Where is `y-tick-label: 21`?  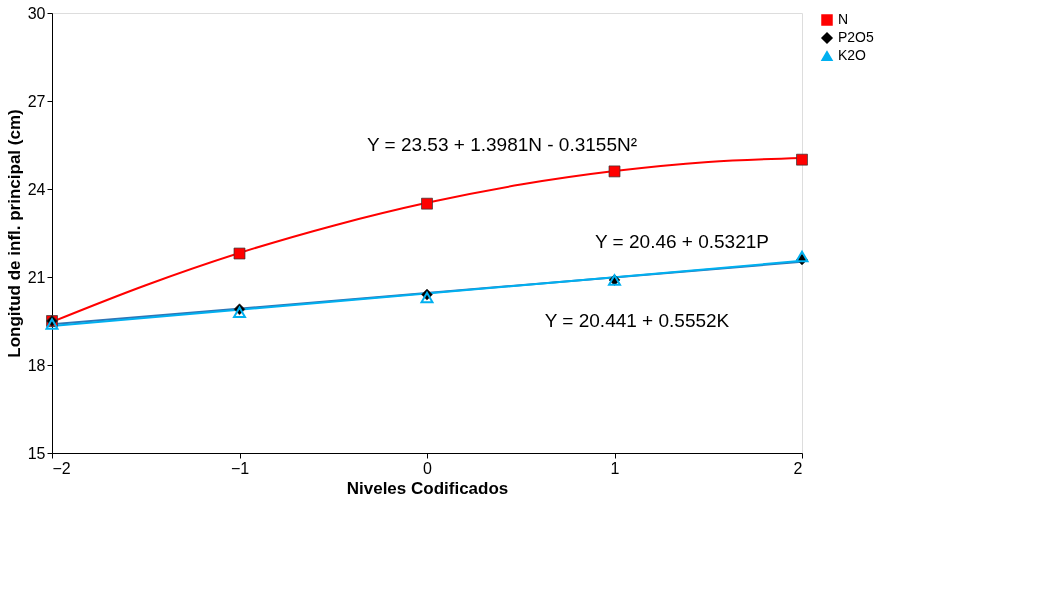 y-tick-label: 21 is located at coordinates (36, 277).